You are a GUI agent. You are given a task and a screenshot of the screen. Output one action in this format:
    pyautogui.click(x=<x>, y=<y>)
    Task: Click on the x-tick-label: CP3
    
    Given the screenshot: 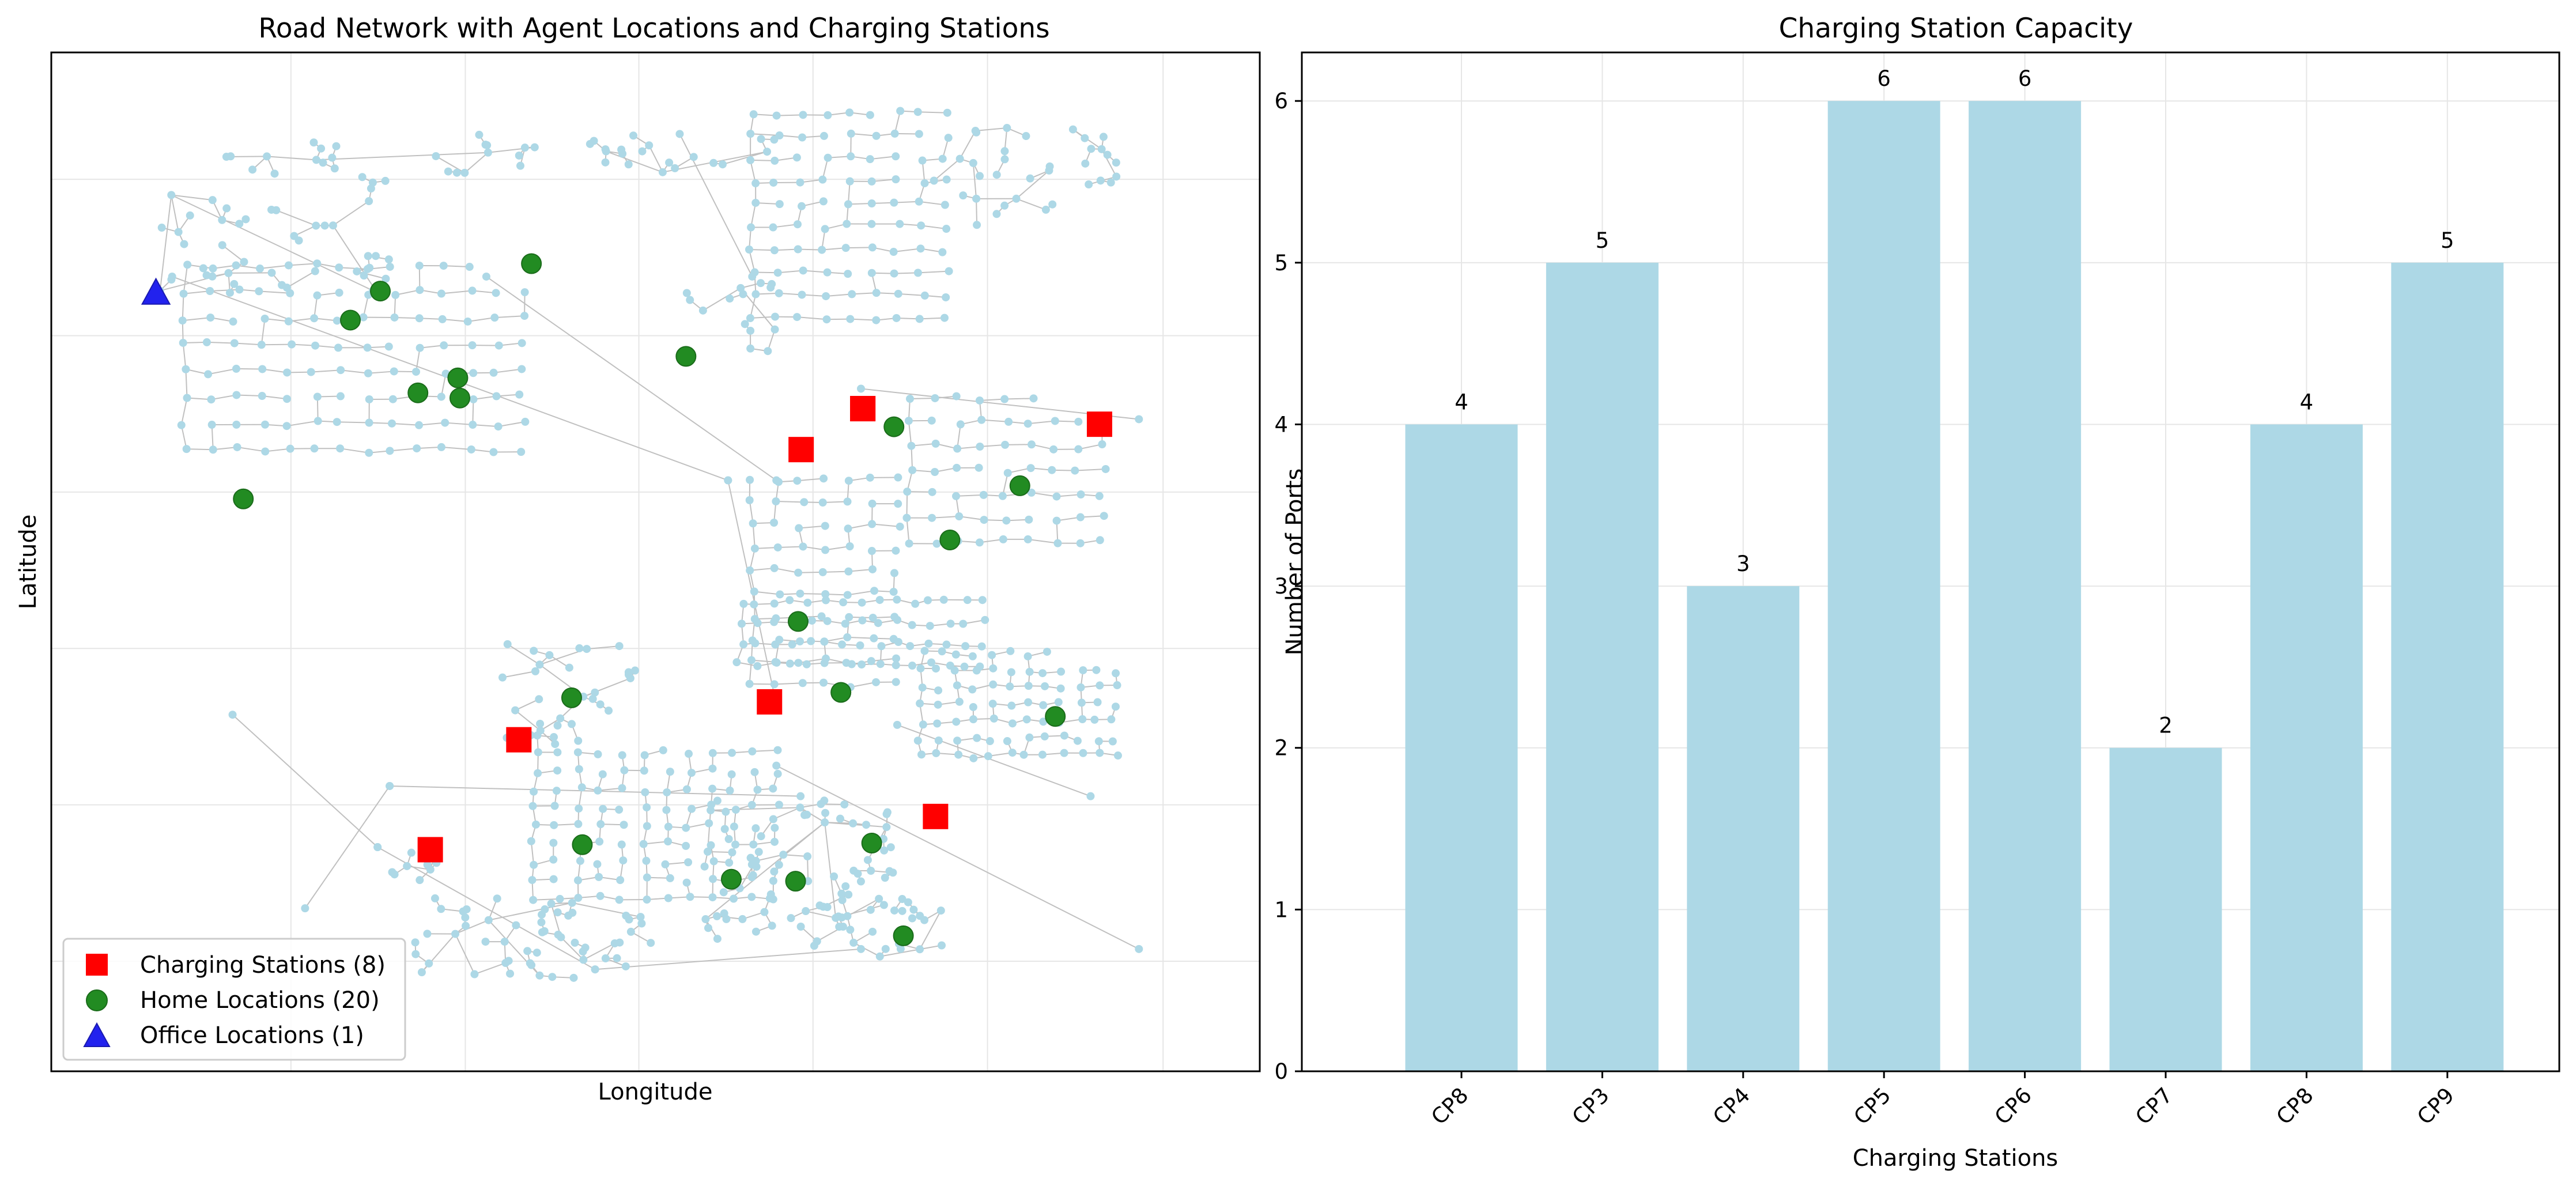 What is the action you would take?
    pyautogui.click(x=1590, y=1106)
    